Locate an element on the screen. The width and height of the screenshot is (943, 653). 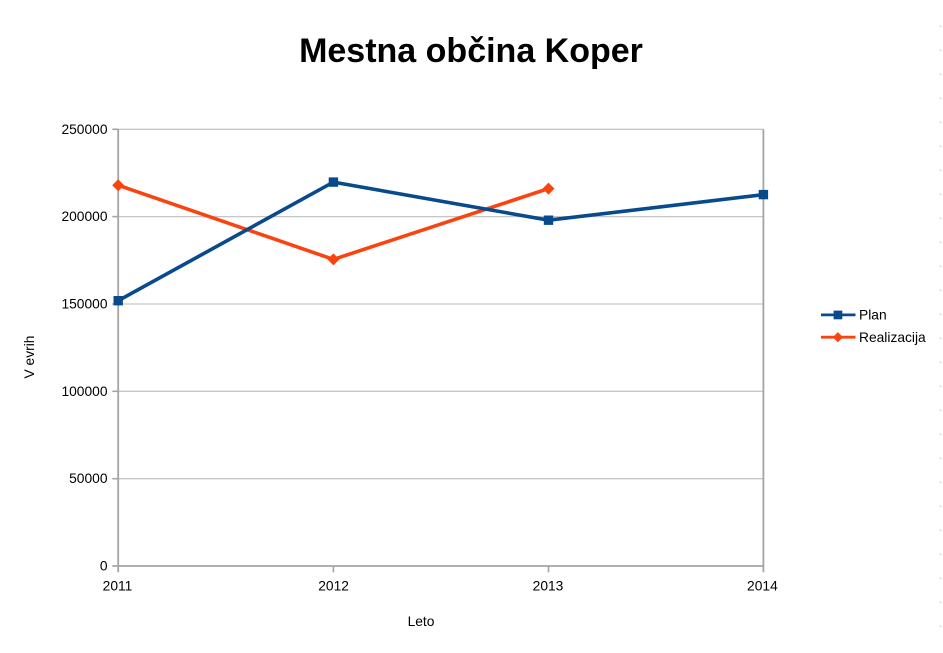
svg-text: V evrih is located at coordinates (29, 357).